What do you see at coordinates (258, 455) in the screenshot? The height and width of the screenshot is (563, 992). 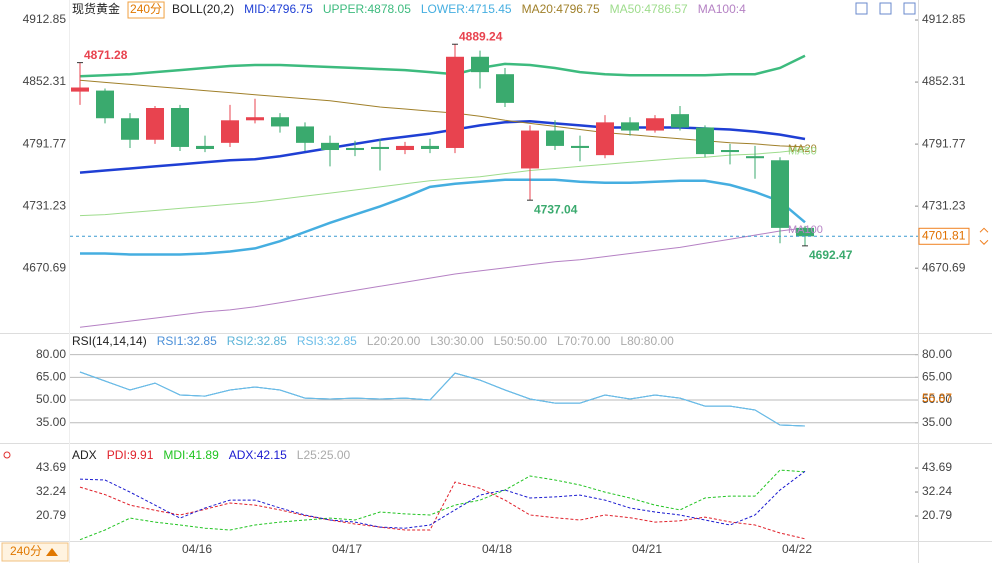 I see `legend-entry: ADX:42.15` at bounding box center [258, 455].